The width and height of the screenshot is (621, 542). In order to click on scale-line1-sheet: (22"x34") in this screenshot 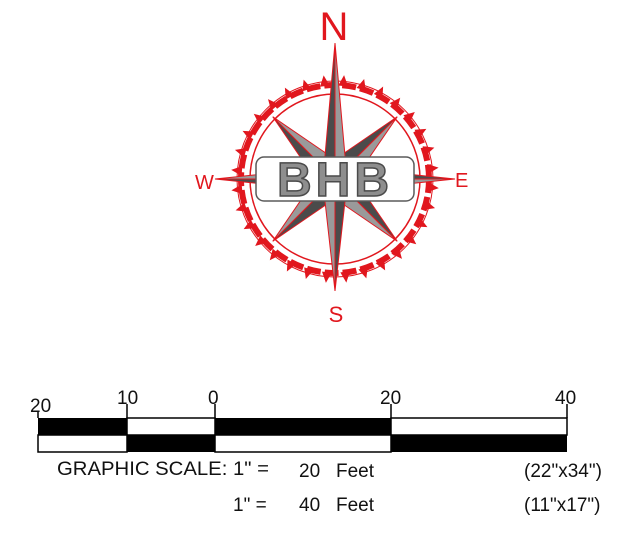, I will do `click(563, 471)`.